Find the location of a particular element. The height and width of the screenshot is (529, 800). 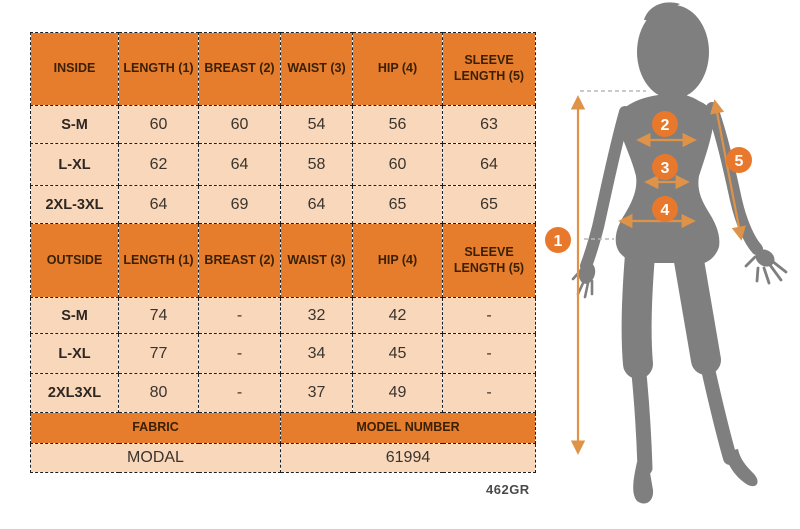

marker-1: 1 is located at coordinates (558, 240).